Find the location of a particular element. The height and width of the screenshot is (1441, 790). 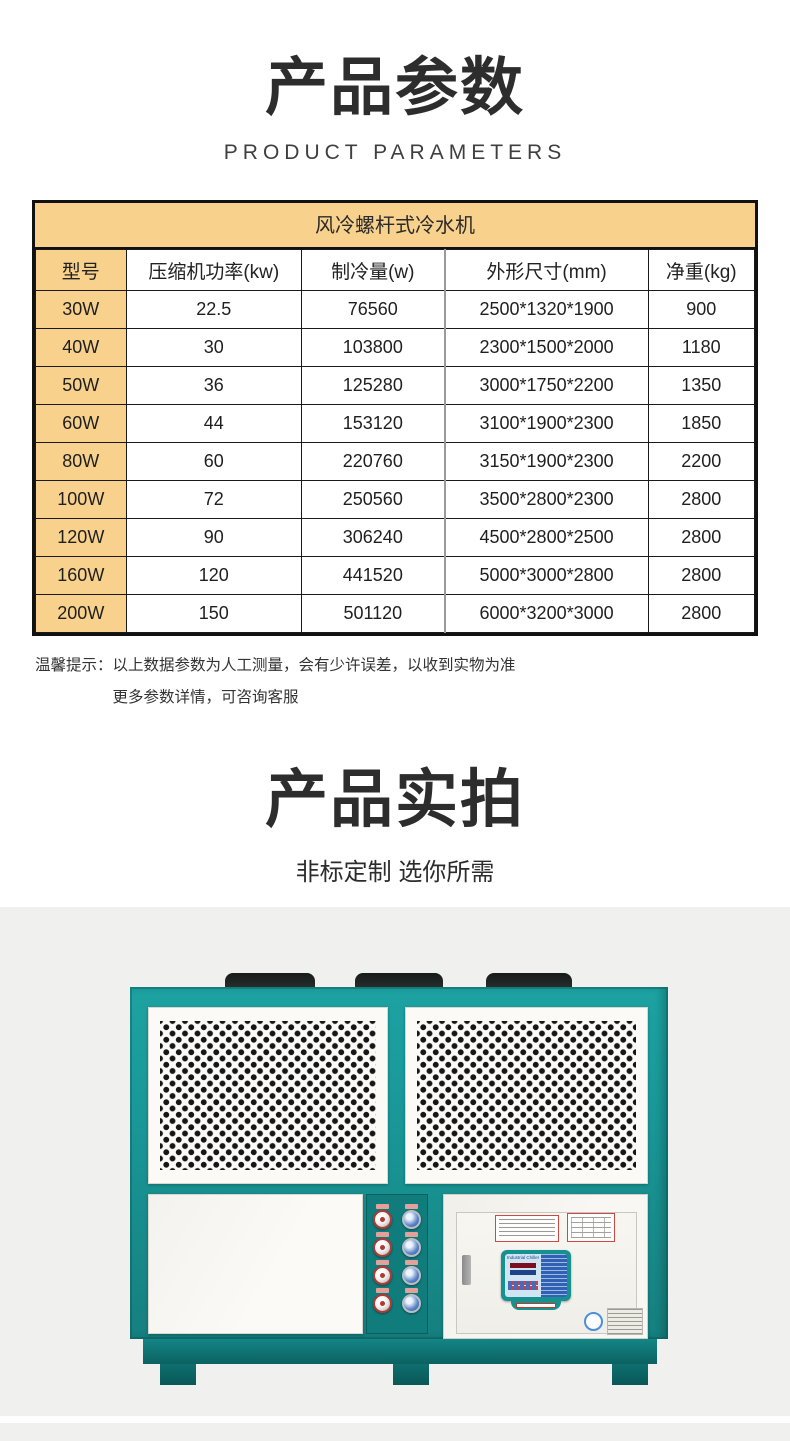

table-cell: 72 is located at coordinates (214, 499).